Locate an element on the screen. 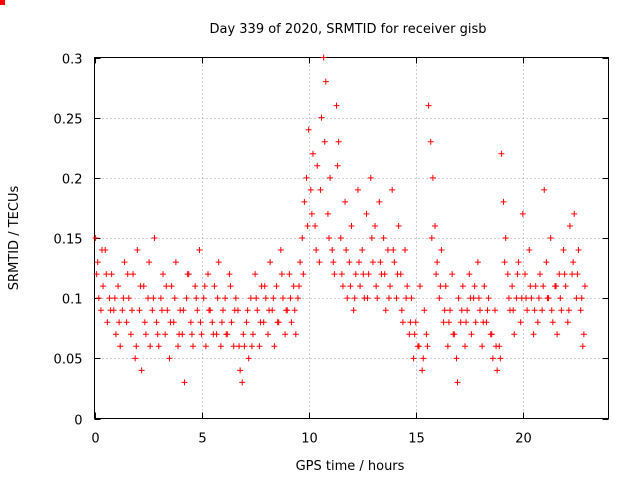 The width and height of the screenshot is (640, 480). y-tick-label: 0.25 is located at coordinates (68, 120).